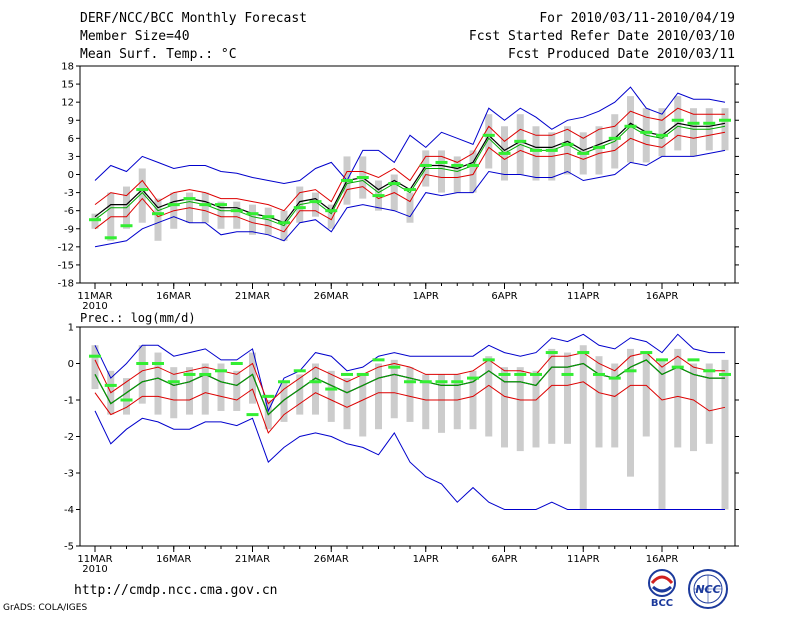  Describe the element at coordinates (173, 559) in the screenshot. I see `prec-x-tick-label: 16MAR` at that location.